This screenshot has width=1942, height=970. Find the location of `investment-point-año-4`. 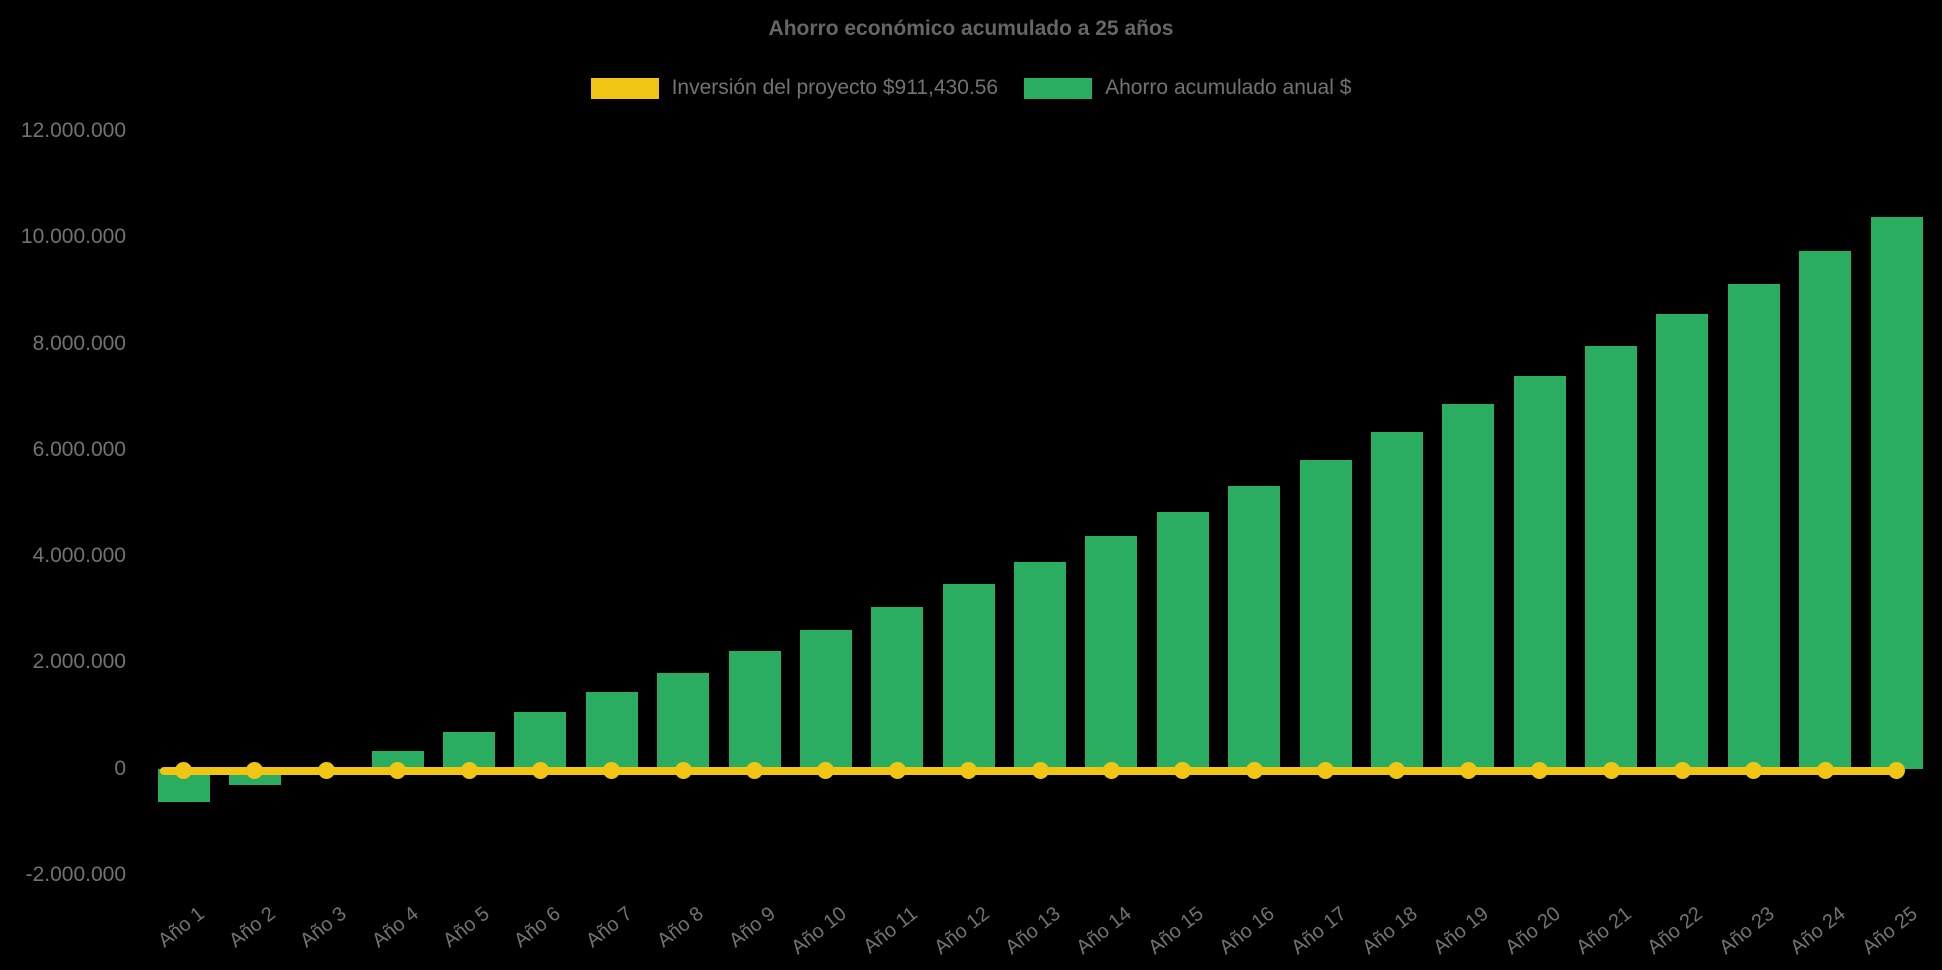

investment-point-año-4 is located at coordinates (398, 771).